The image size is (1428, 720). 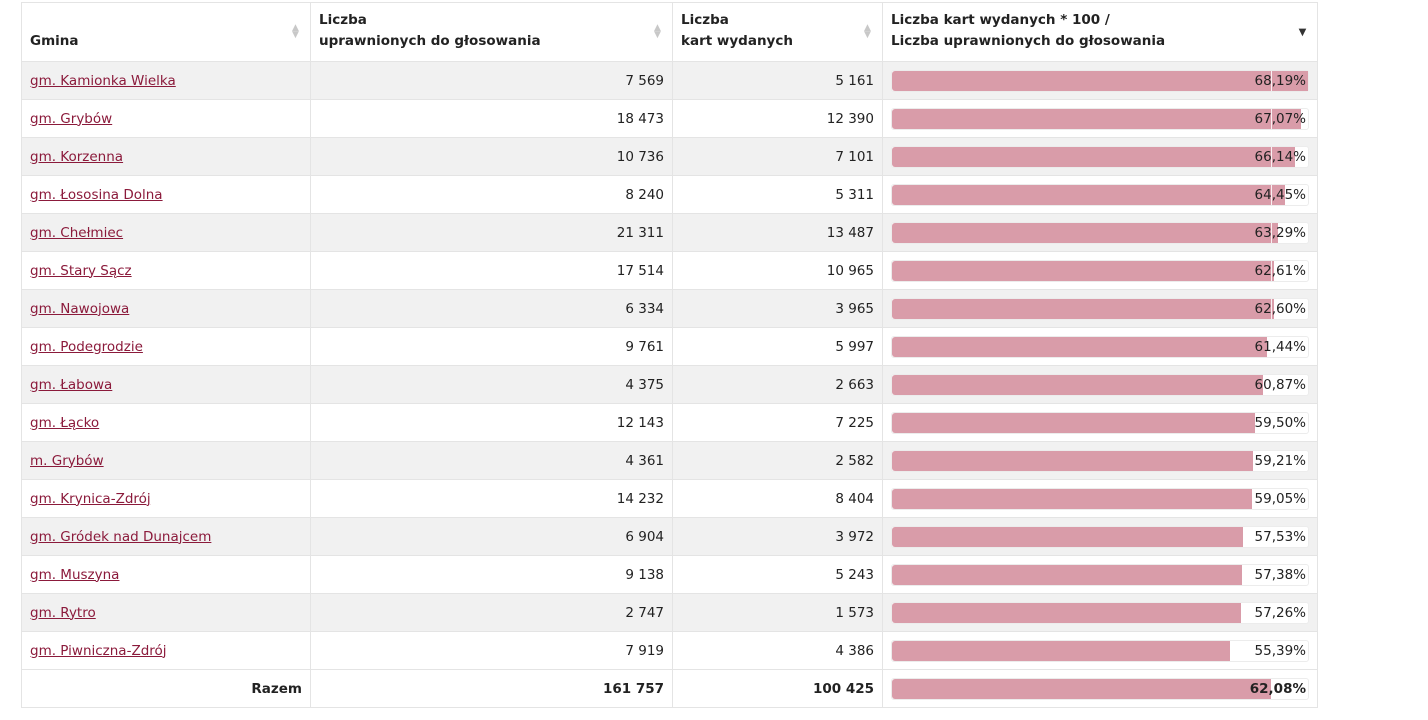 I want to click on karty-cell: 5 161, so click(x=777, y=80).